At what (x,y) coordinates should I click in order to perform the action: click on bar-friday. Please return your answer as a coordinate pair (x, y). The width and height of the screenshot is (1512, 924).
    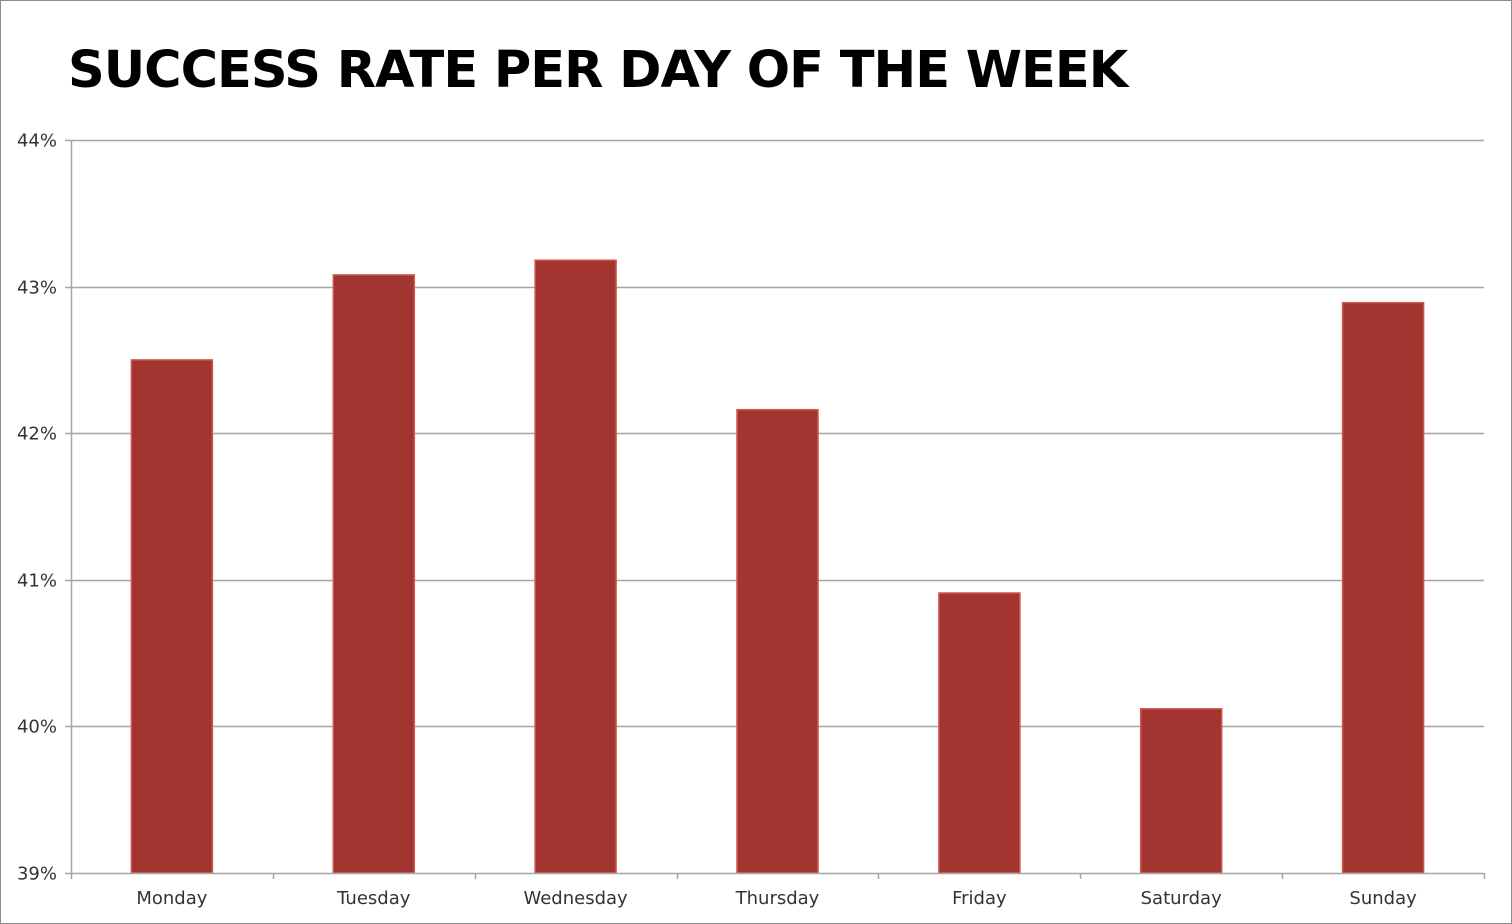
    Looking at the image, I should click on (979, 733).